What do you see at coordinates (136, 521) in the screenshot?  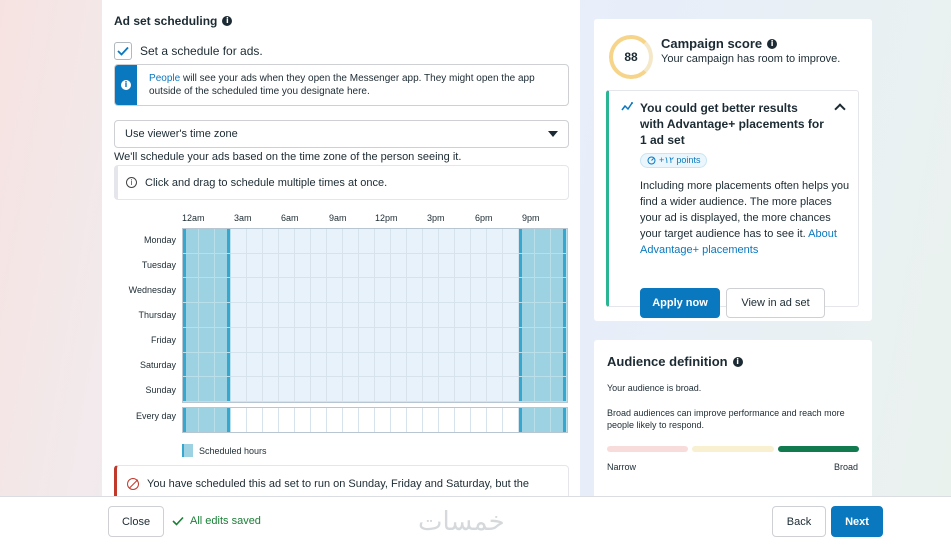 I see `close-button: Close` at bounding box center [136, 521].